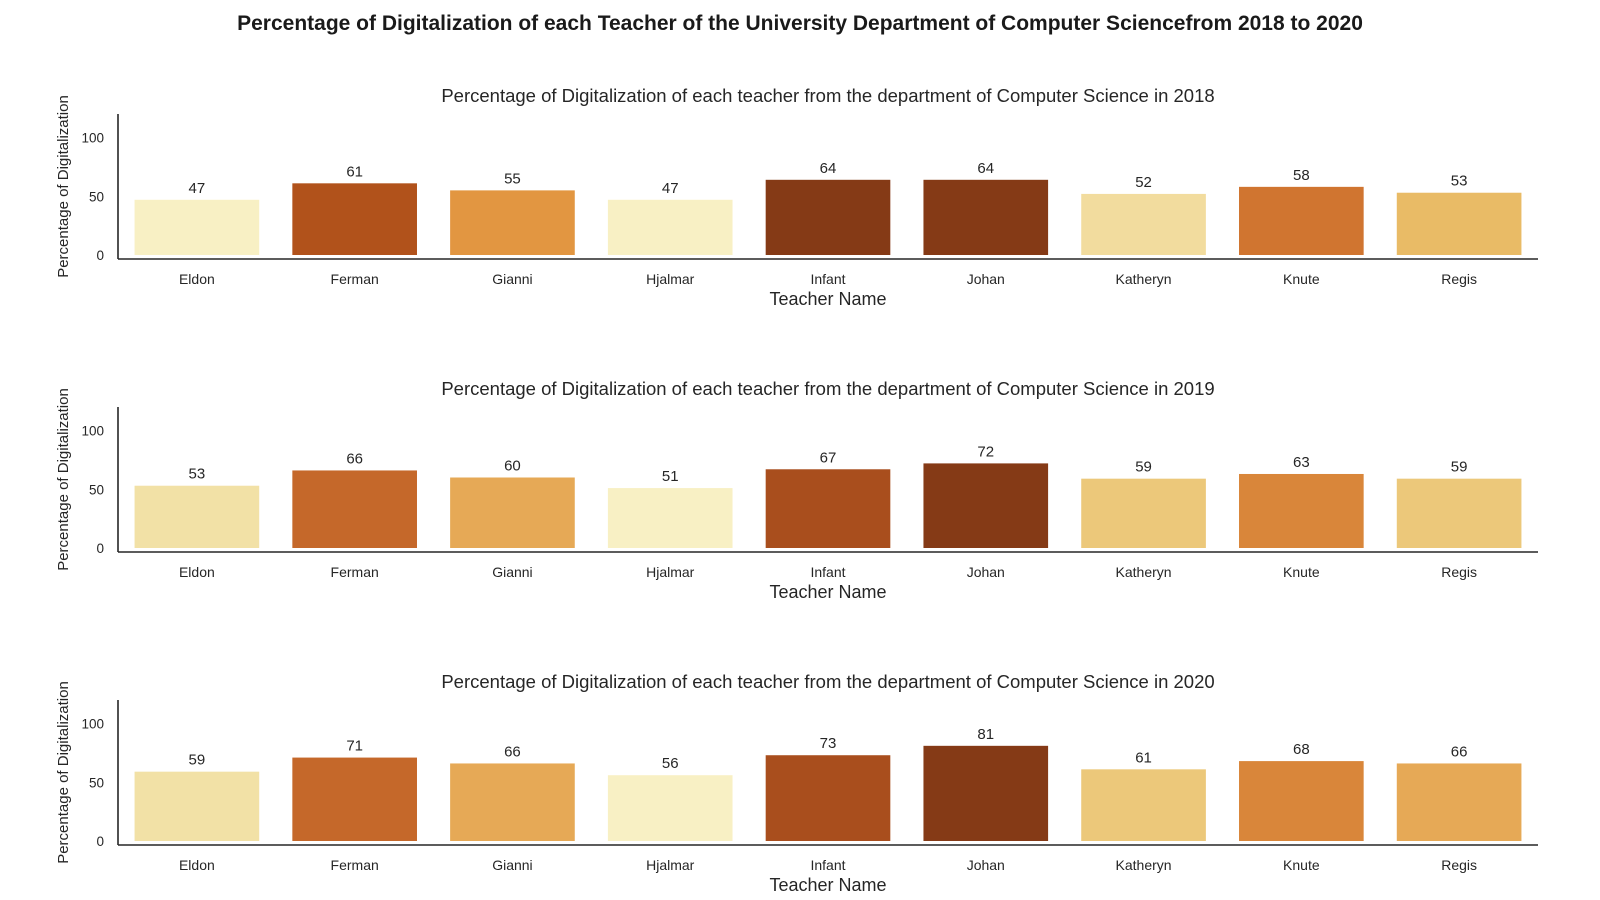  What do you see at coordinates (1301, 462) in the screenshot?
I see `bar-value-label: 63` at bounding box center [1301, 462].